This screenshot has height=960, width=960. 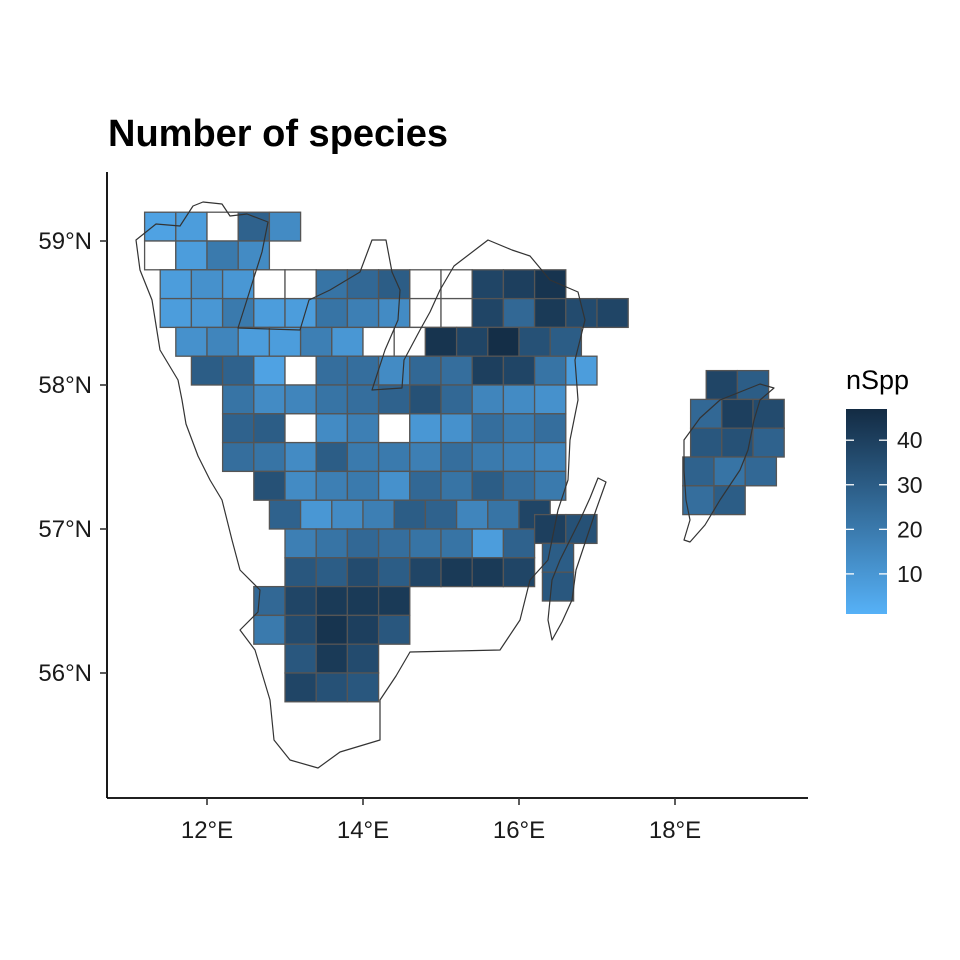 What do you see at coordinates (910, 574) in the screenshot?
I see `legend-tick-label: 10` at bounding box center [910, 574].